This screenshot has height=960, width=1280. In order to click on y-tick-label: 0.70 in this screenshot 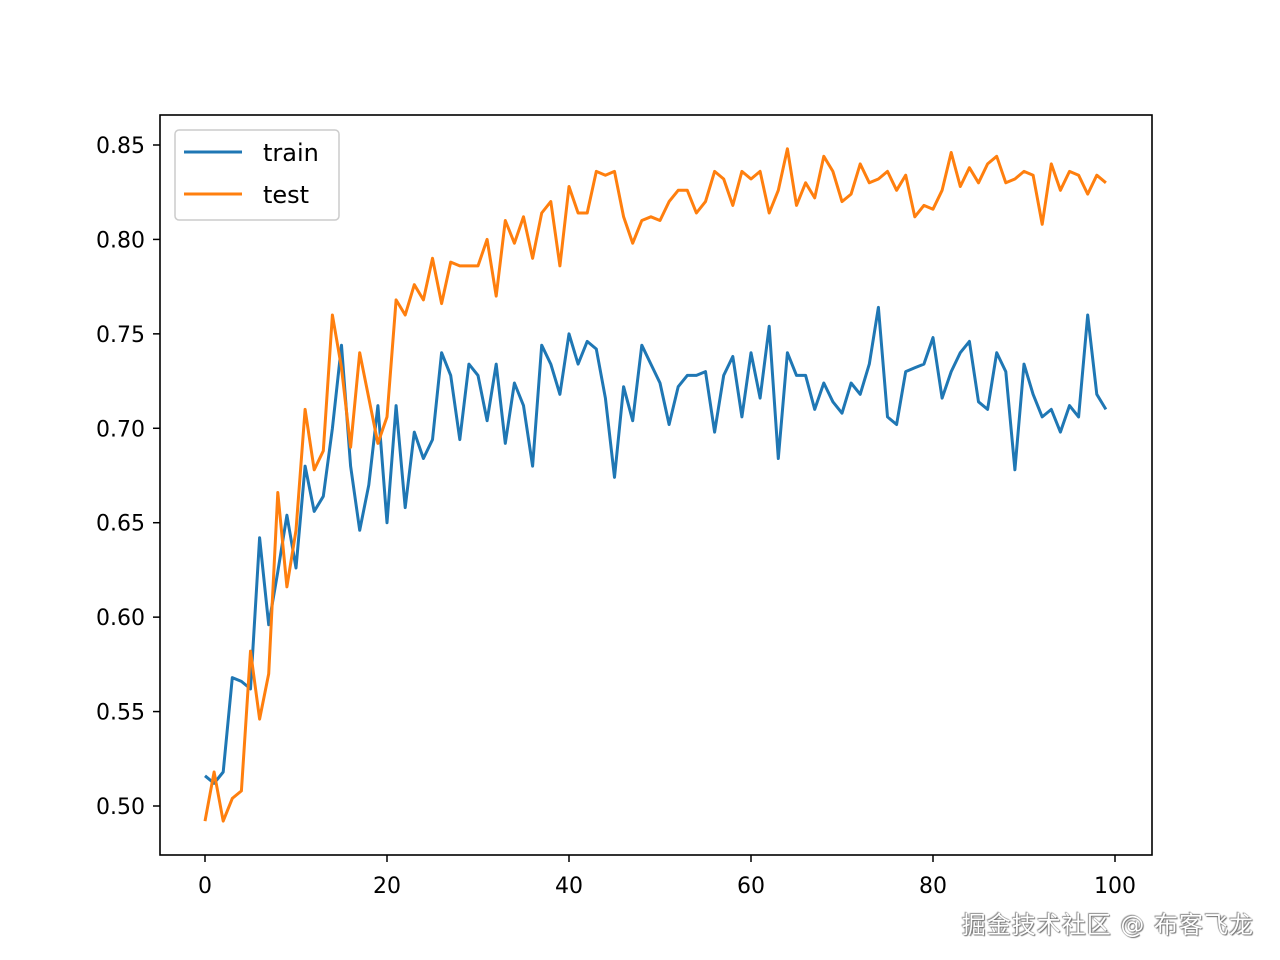, I will do `click(120, 429)`.